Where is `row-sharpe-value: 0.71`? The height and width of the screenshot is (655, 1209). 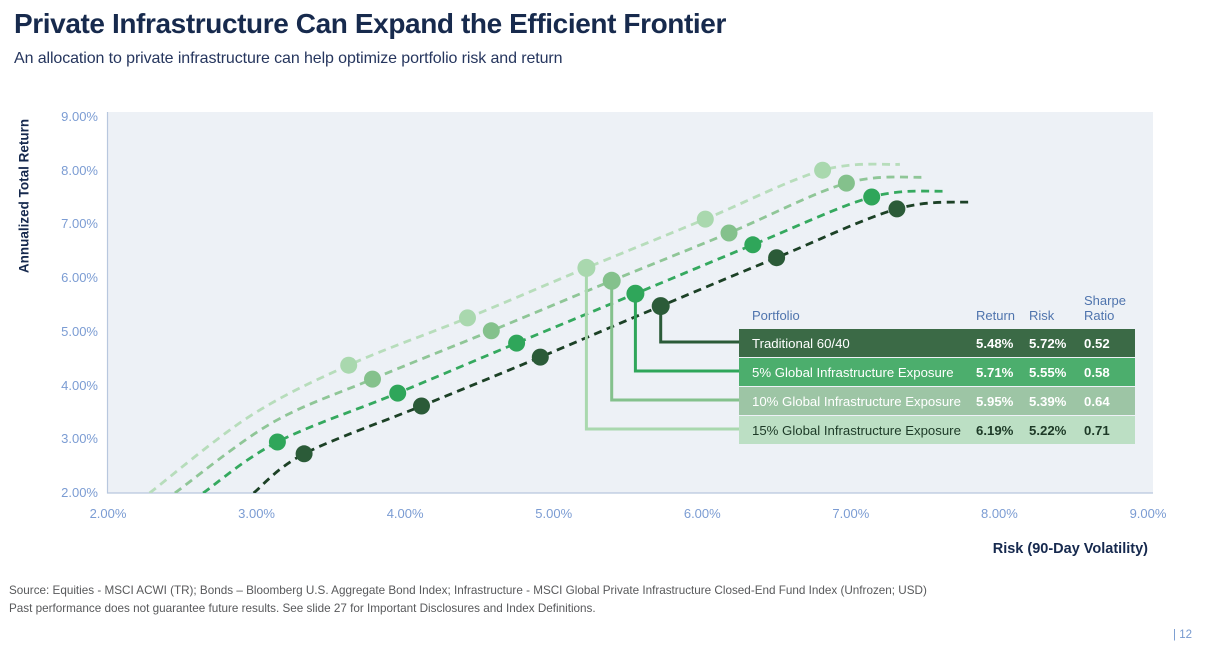
row-sharpe-value: 0.71 is located at coordinates (1097, 430).